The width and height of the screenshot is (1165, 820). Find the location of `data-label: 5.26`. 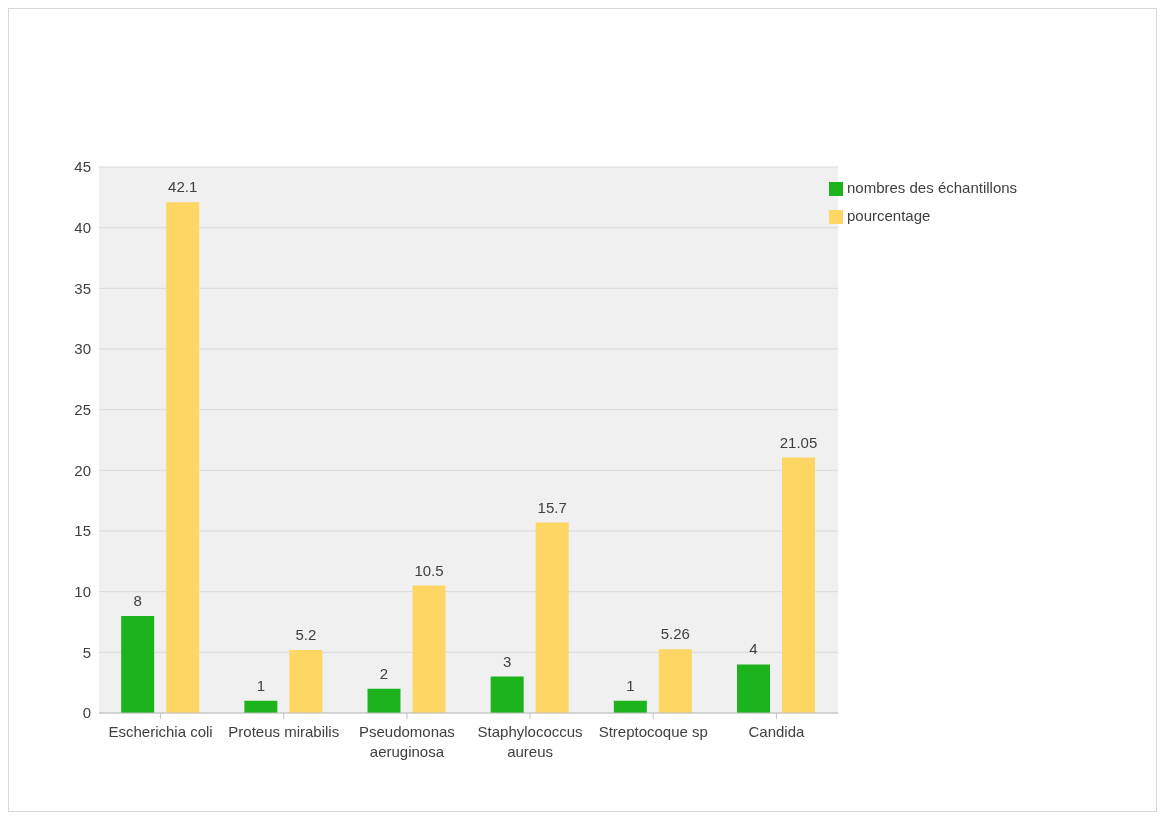

data-label: 5.26 is located at coordinates (675, 634).